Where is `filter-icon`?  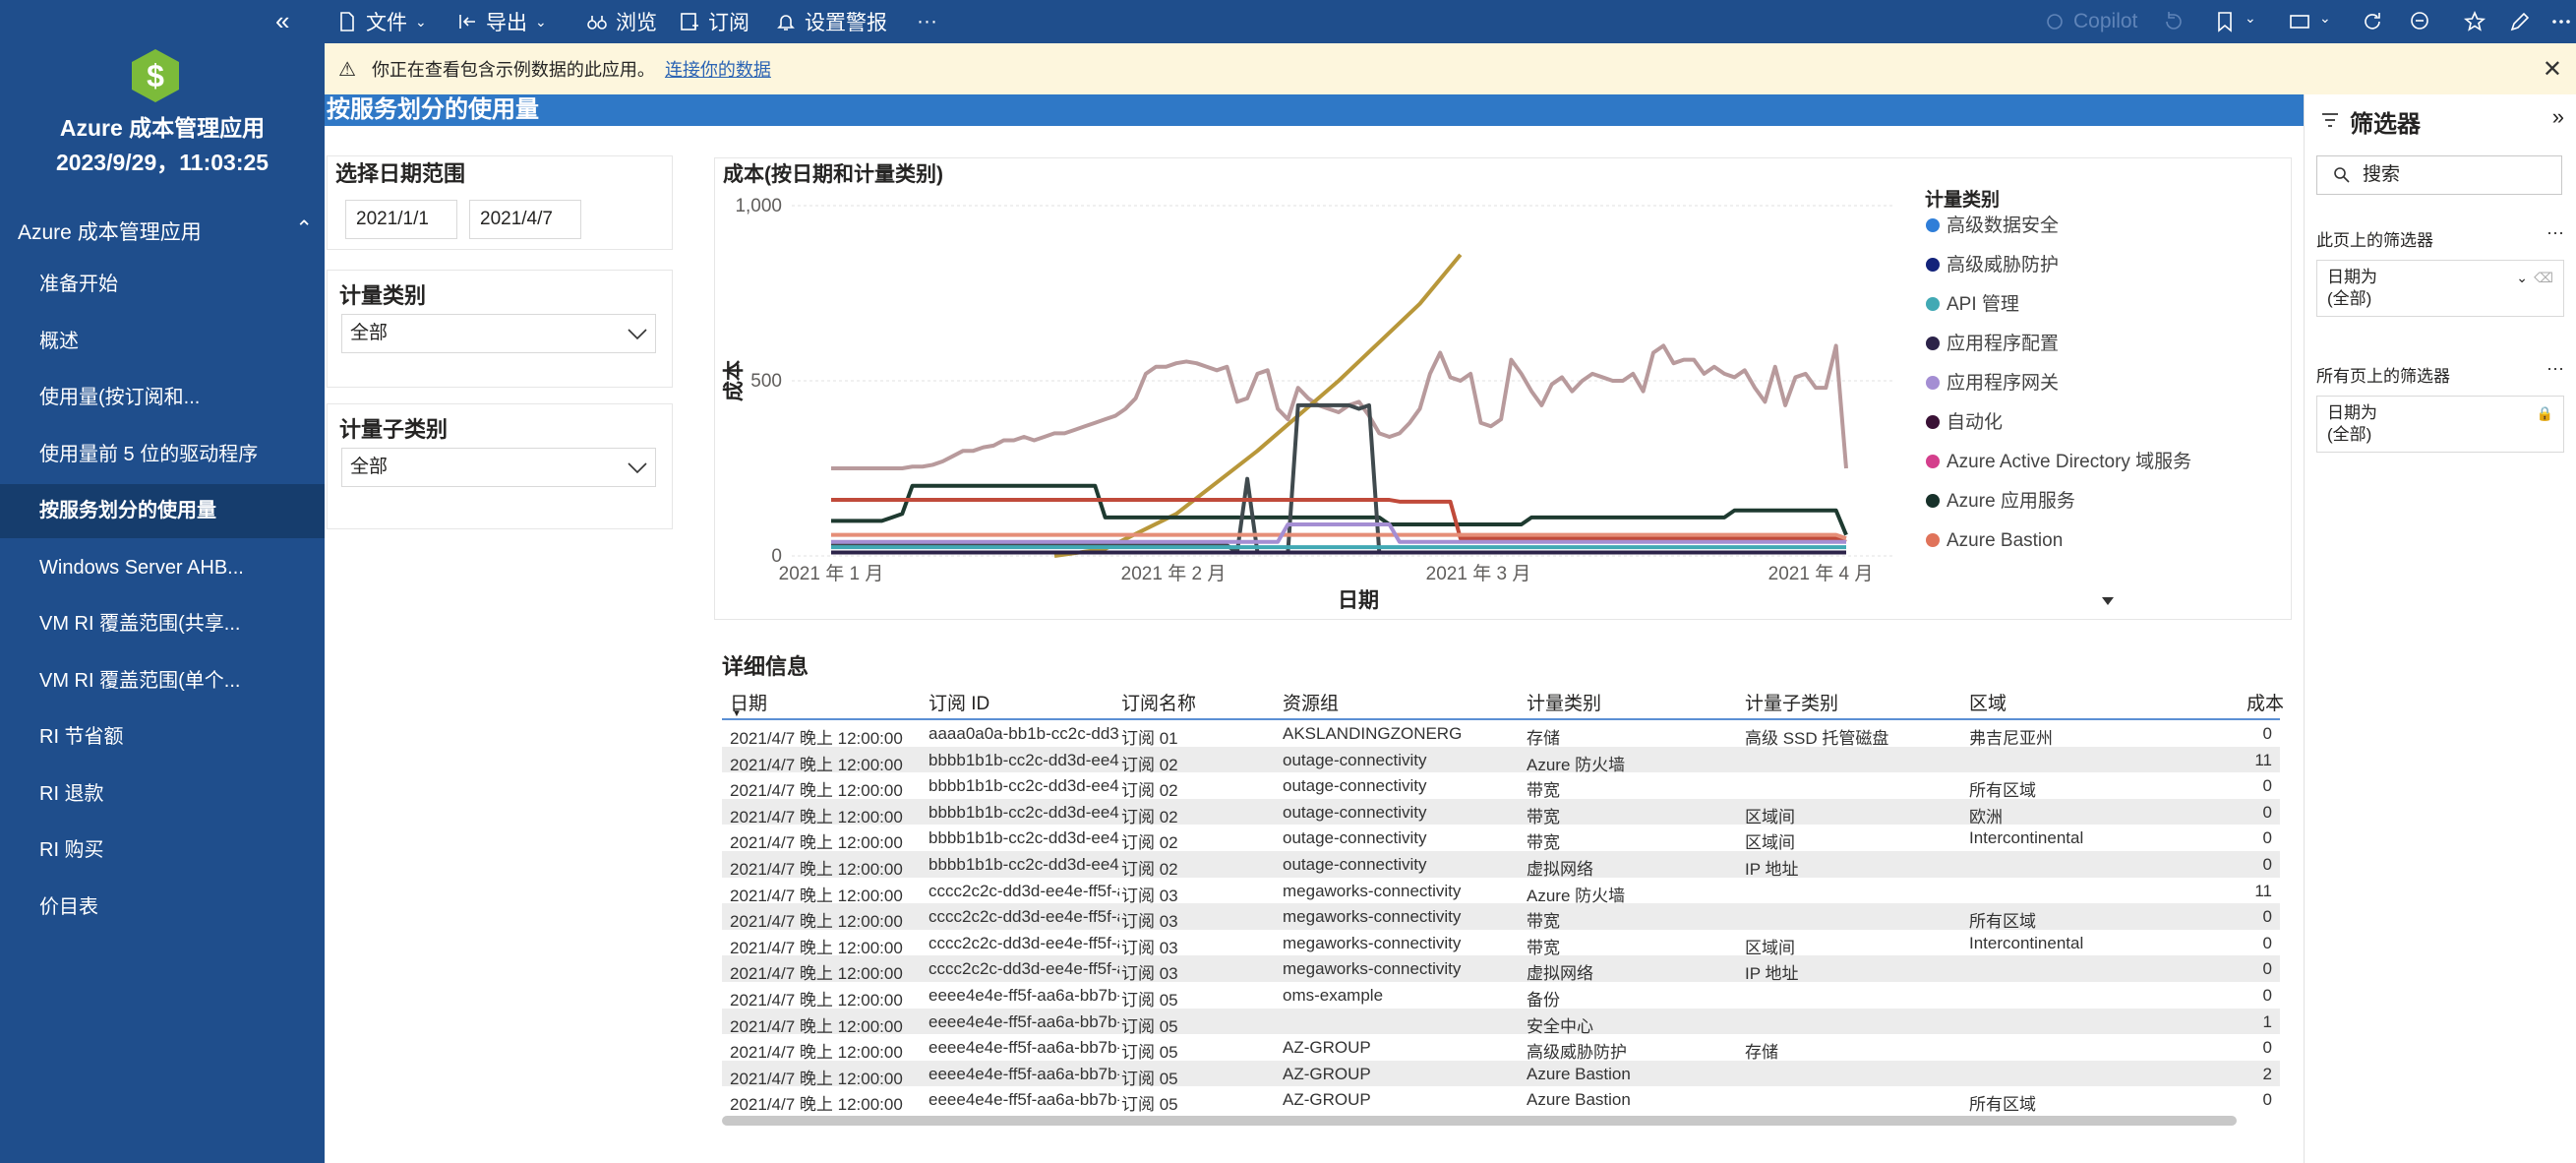 filter-icon is located at coordinates (2330, 120).